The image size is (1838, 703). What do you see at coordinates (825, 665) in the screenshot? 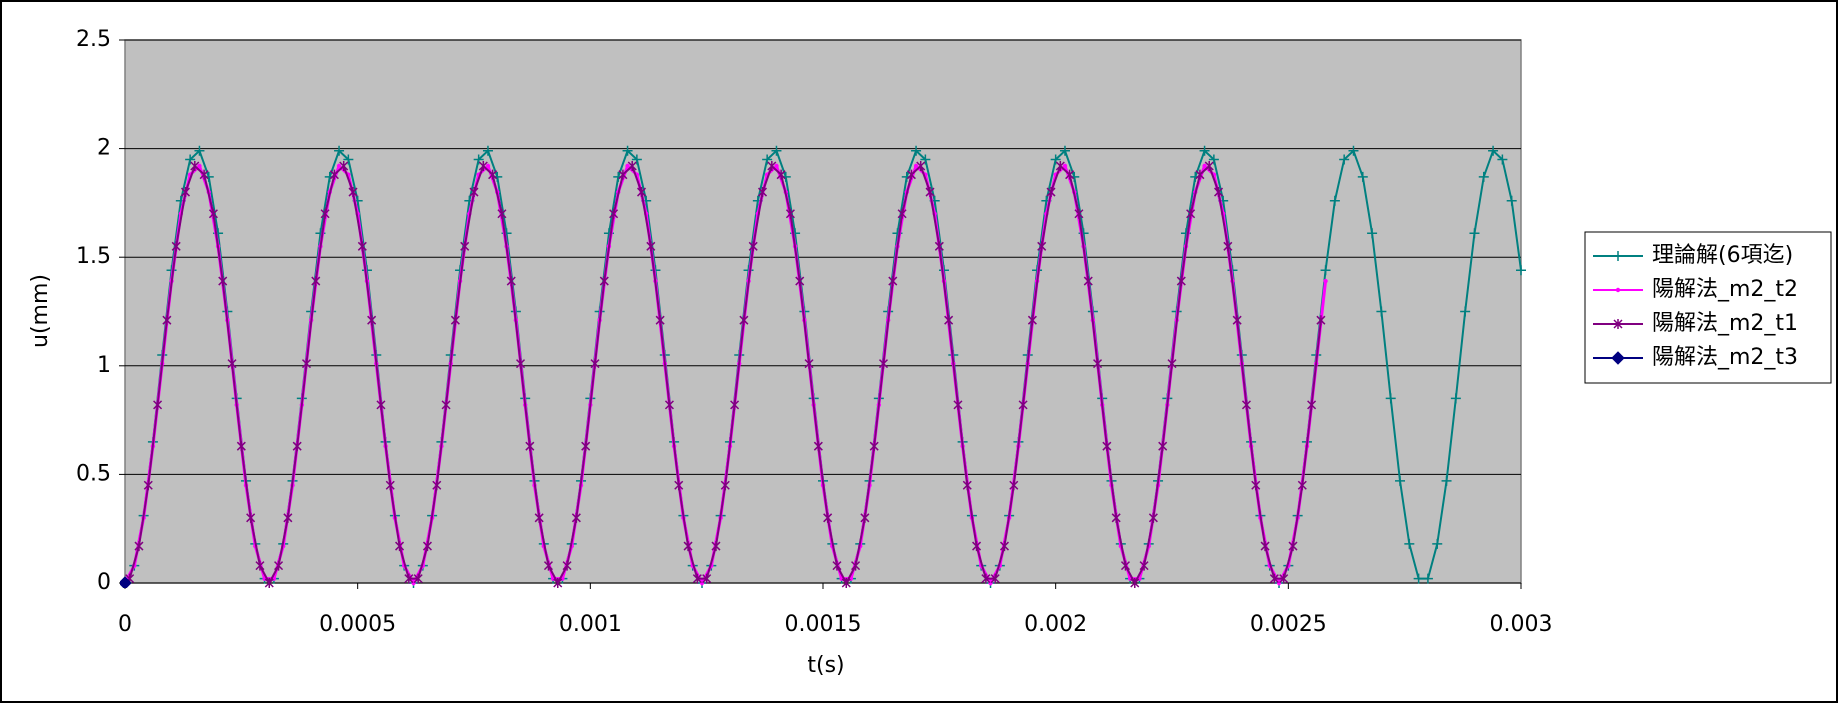
I see `x-axis-label: t(s)` at bounding box center [825, 665].